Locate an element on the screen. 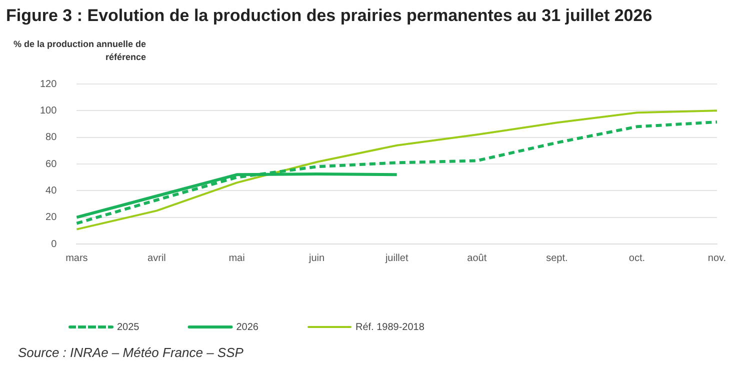 This screenshot has width=747, height=375. chart-title: Figure 3 : Evolution de la production des prairies permanentes au 31 juillet 2026 is located at coordinates (329, 16).